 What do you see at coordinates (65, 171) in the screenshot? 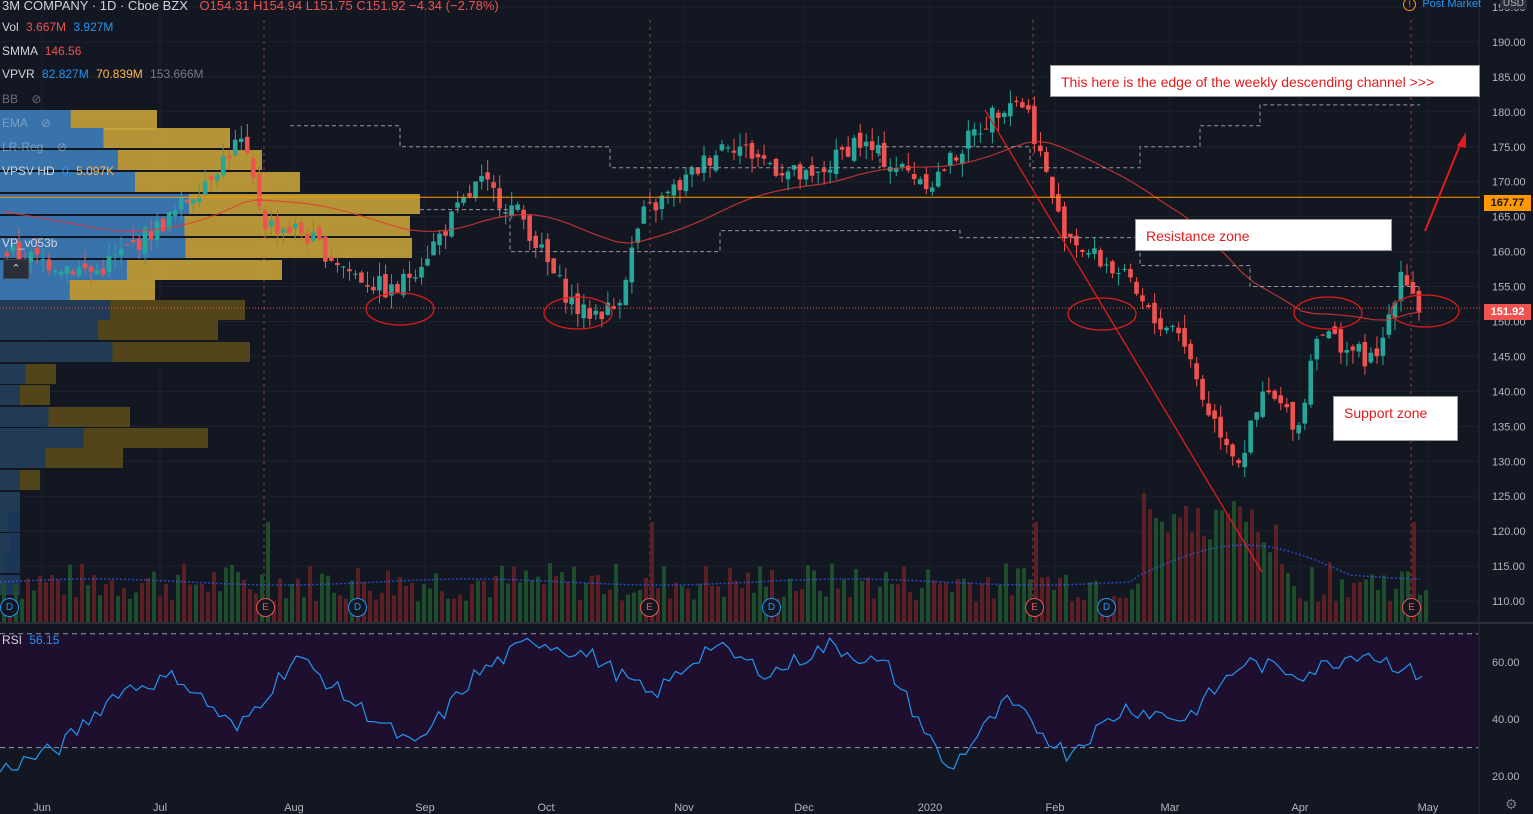
I see `indicator-value: 0` at bounding box center [65, 171].